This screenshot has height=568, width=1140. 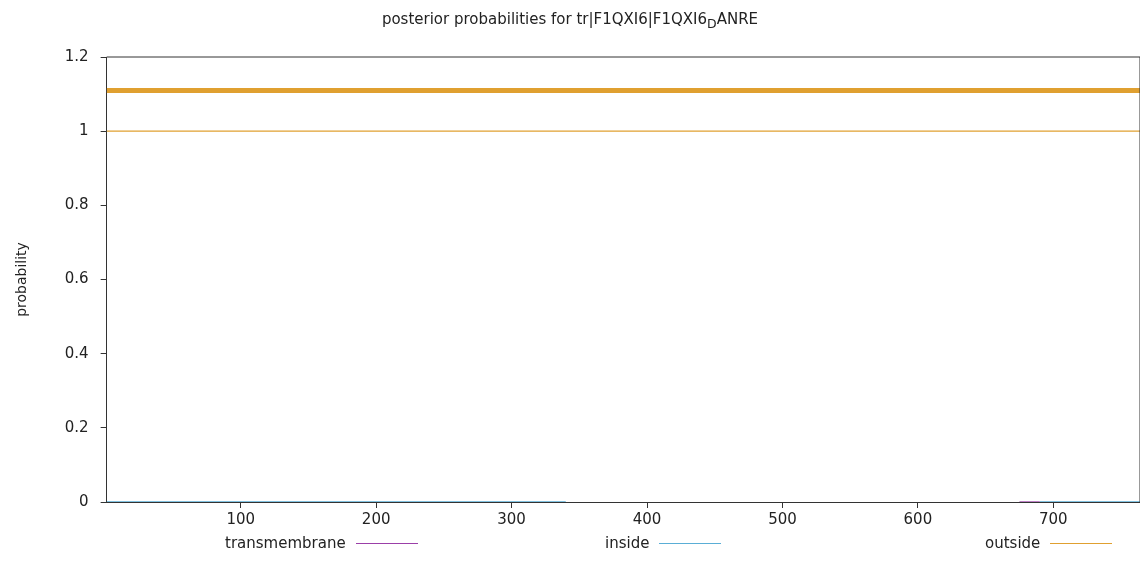 I want to click on y-tick-label: 0.8, so click(x=76, y=204).